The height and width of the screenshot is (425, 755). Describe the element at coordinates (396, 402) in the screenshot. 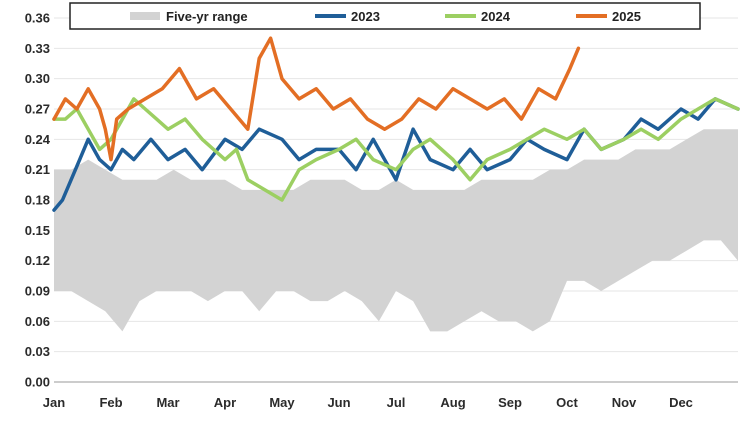

I see `x-tick-label: Jul` at that location.